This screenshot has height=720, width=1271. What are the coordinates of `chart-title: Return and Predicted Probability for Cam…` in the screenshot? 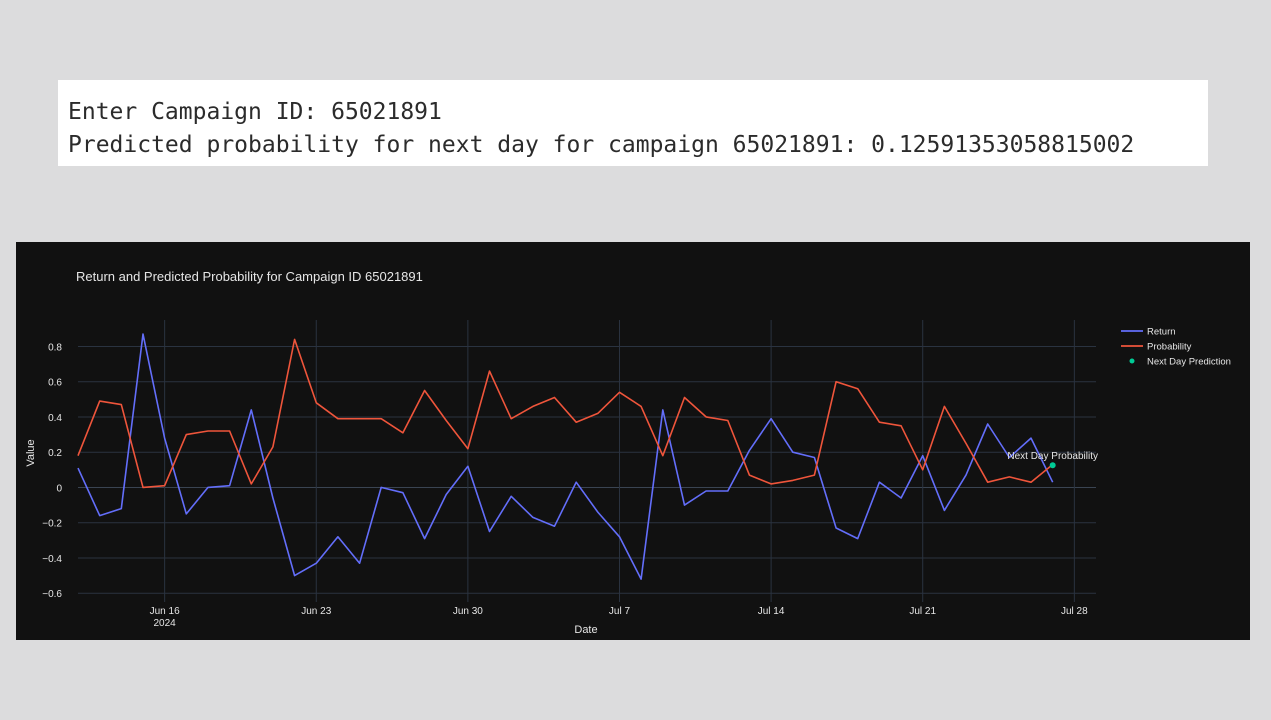 It's located at (249, 276).